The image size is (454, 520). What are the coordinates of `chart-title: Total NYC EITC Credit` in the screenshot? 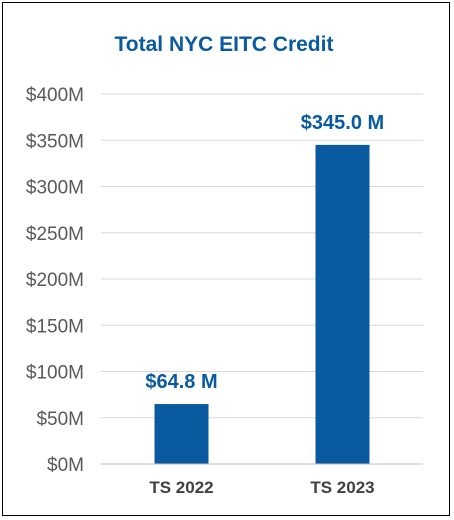 It's located at (224, 44).